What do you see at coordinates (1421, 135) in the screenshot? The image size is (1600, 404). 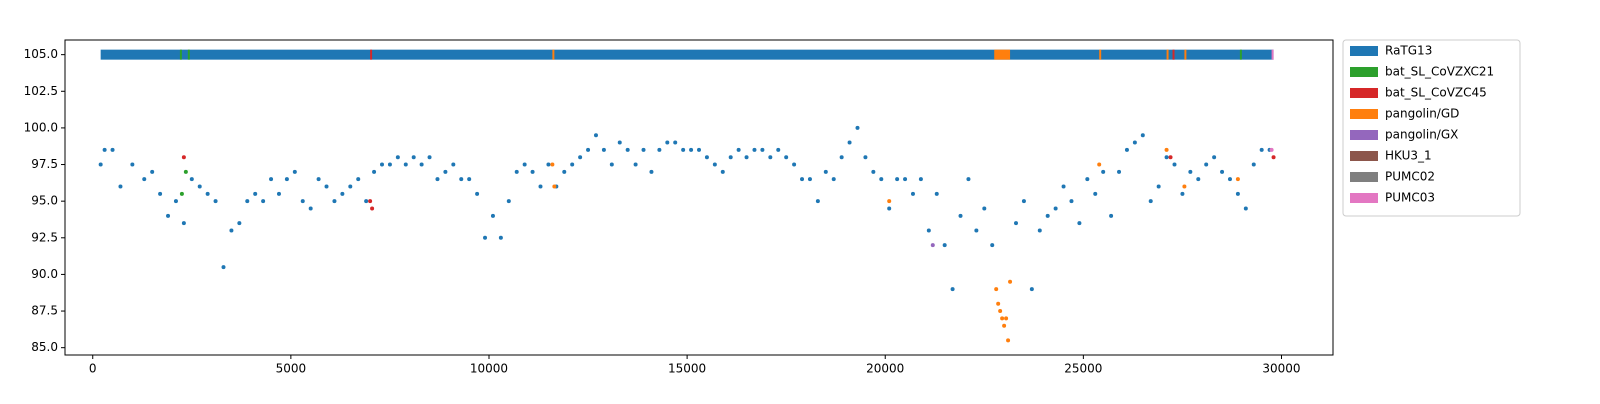 I see `legend-label: pangolin/GX` at bounding box center [1421, 135].